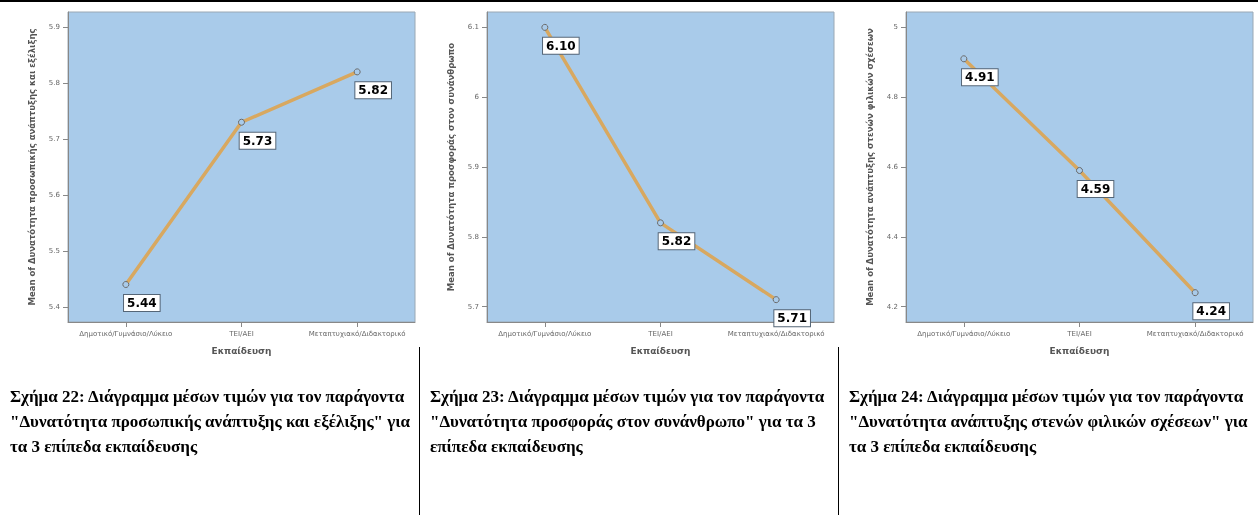  What do you see at coordinates (210, 422) in the screenshot?
I see `text: Σχήμα 22: Διάγραμμα μέσων τιμών για τον παράγοντα "Δυνατότητα προσωπικής ανάπτυξης και εξέλιξης" για τα 3 επίπεδα εκπαίδευσης` at bounding box center [210, 422].